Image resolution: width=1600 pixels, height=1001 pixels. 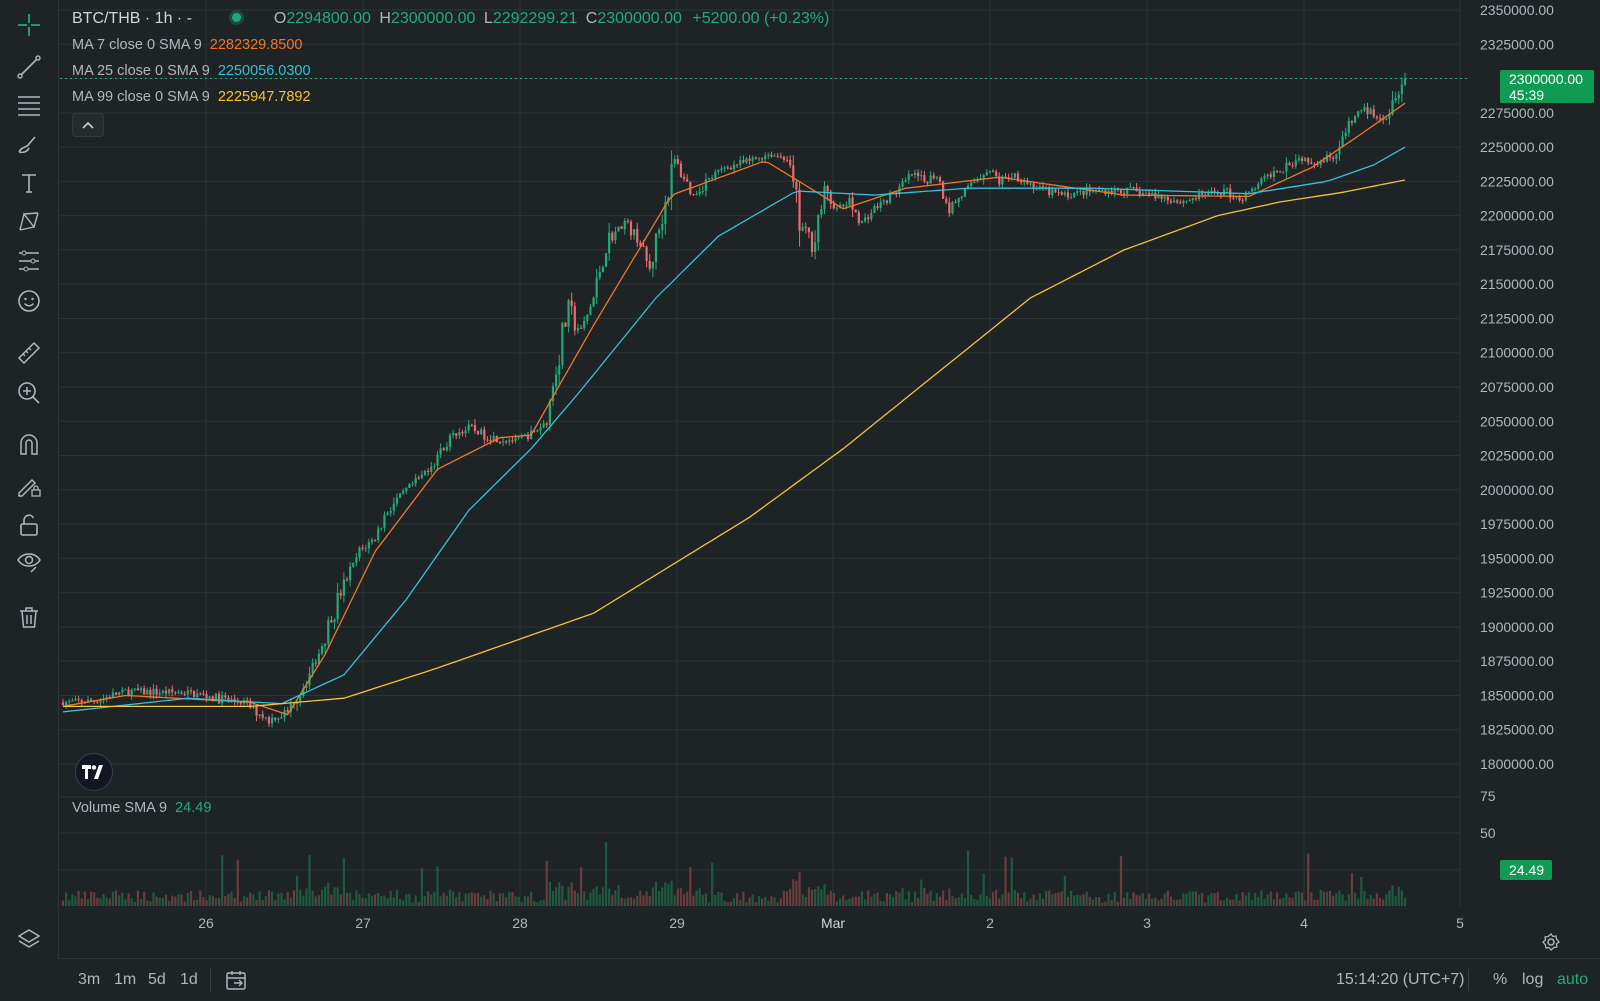 I want to click on trash-icon, so click(x=29, y=617).